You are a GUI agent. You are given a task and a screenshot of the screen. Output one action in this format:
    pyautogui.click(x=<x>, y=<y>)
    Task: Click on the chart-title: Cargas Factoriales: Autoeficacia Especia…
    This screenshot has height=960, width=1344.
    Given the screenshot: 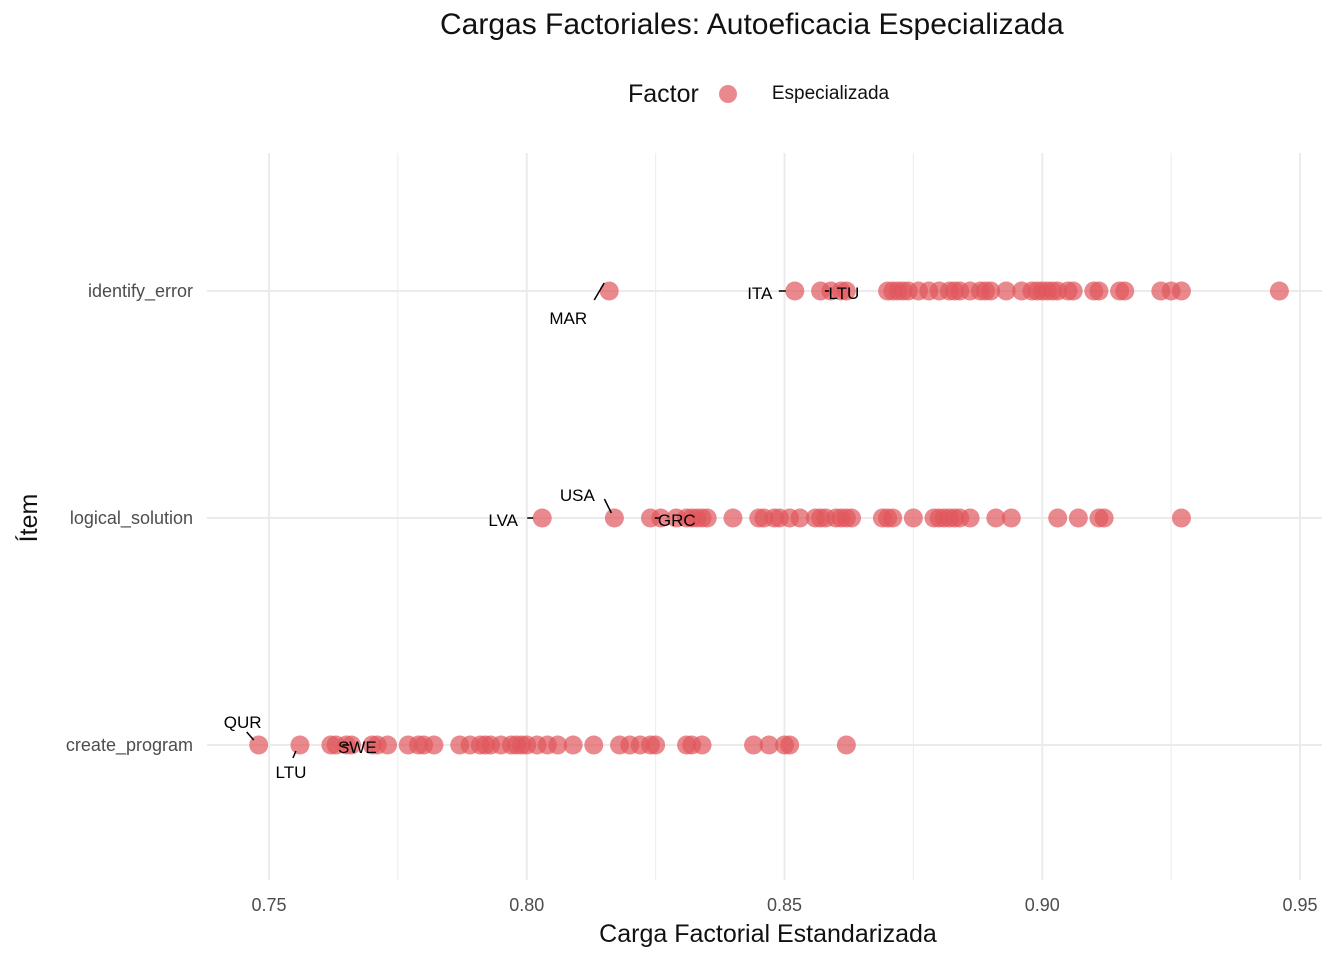 What is the action you would take?
    pyautogui.click(x=752, y=24)
    